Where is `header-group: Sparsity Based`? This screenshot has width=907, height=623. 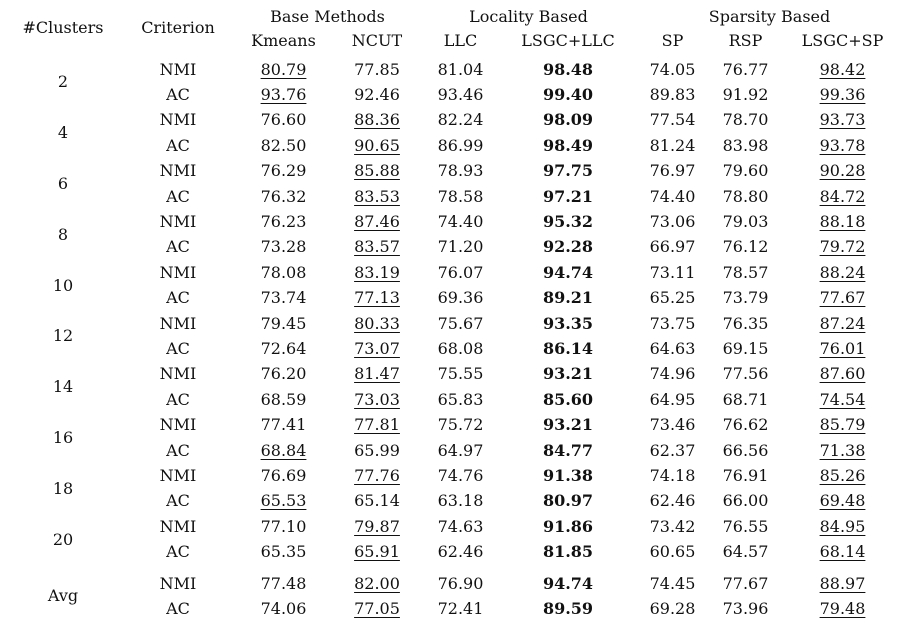
header-group: Sparsity Based is located at coordinates (769, 16).